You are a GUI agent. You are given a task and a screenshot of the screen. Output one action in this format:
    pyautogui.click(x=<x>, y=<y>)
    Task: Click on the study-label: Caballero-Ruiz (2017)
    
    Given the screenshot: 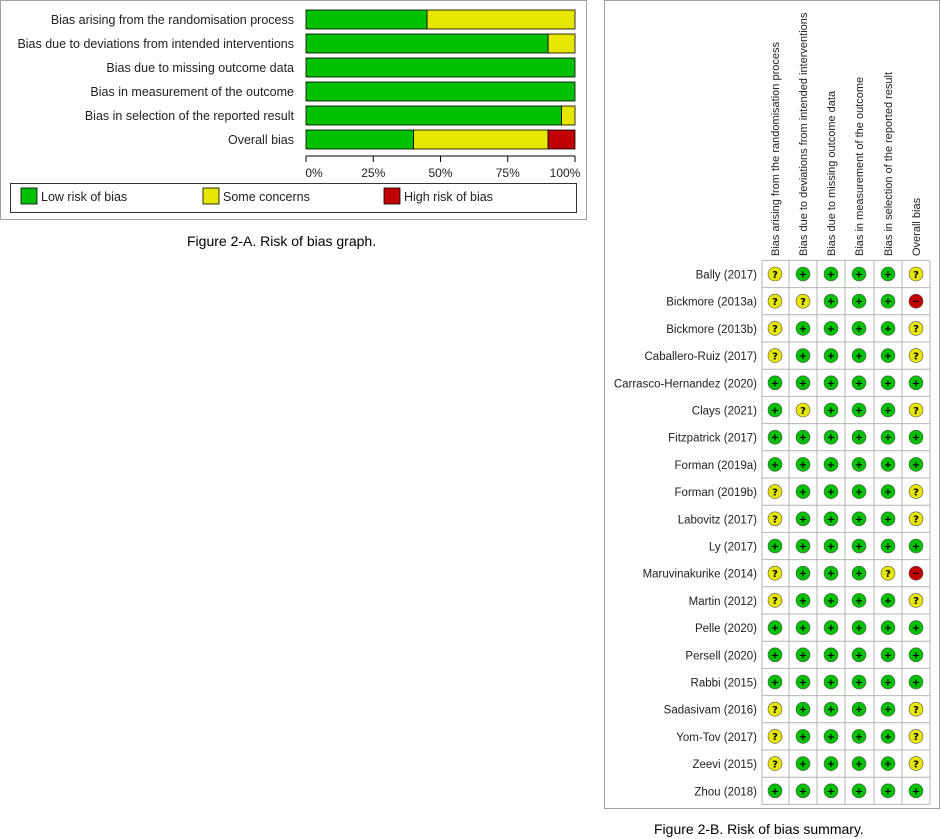 What is the action you would take?
    pyautogui.click(x=701, y=357)
    